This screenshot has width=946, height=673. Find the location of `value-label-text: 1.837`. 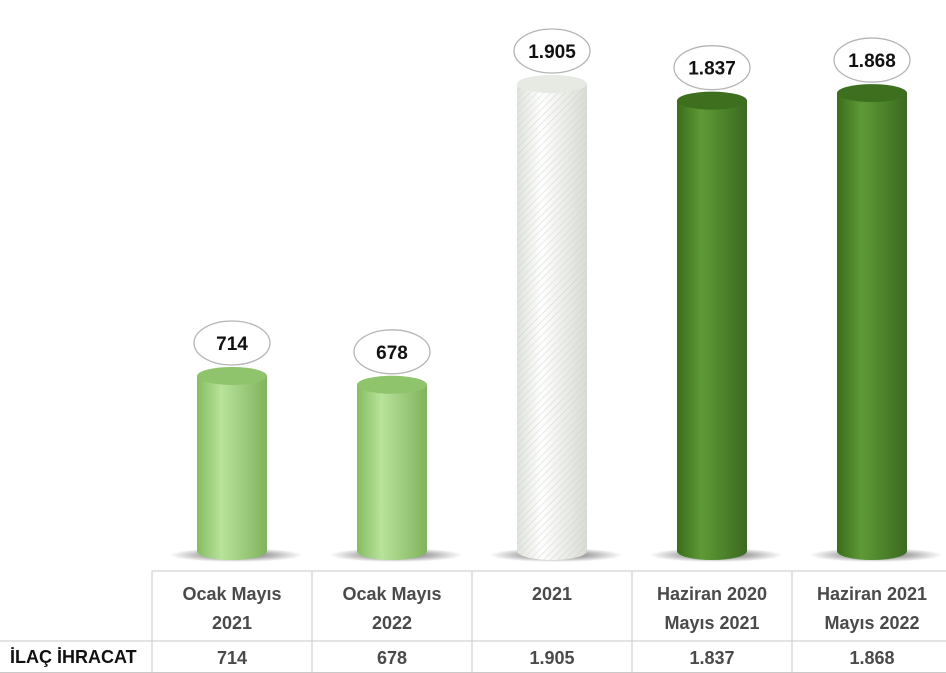

value-label-text: 1.837 is located at coordinates (712, 69).